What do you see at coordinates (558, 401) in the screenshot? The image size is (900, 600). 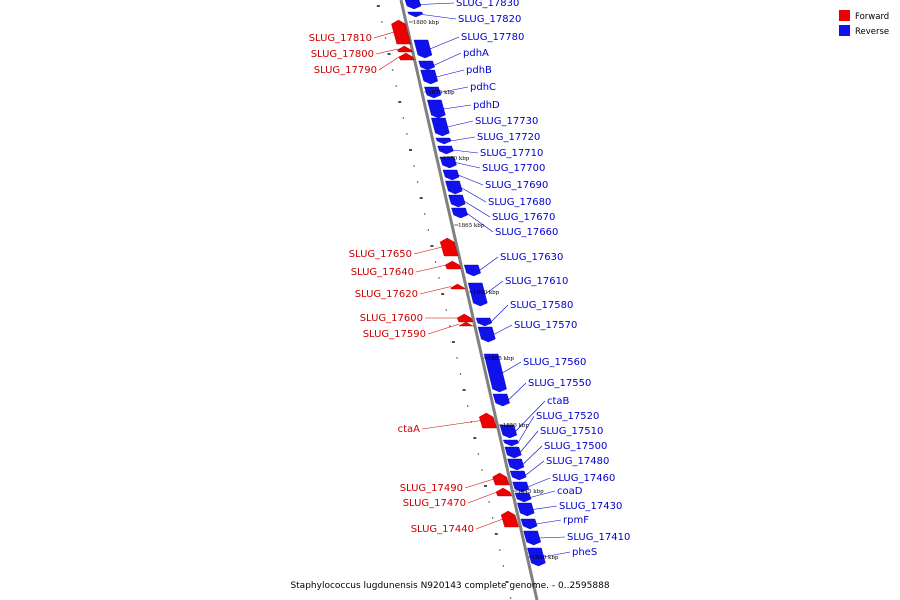 I see `reverse-gene-label: ctaB` at bounding box center [558, 401].